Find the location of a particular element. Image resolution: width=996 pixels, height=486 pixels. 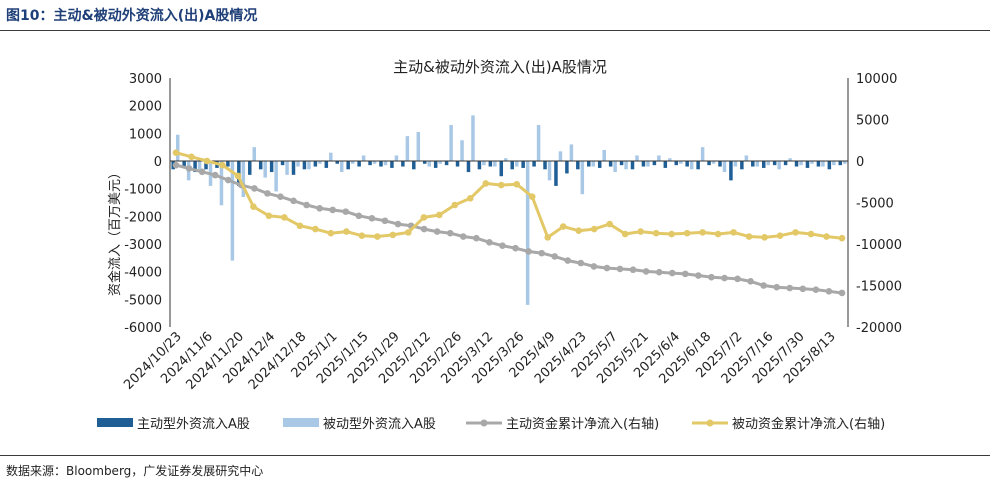

legend-swatch is located at coordinates (115, 422).